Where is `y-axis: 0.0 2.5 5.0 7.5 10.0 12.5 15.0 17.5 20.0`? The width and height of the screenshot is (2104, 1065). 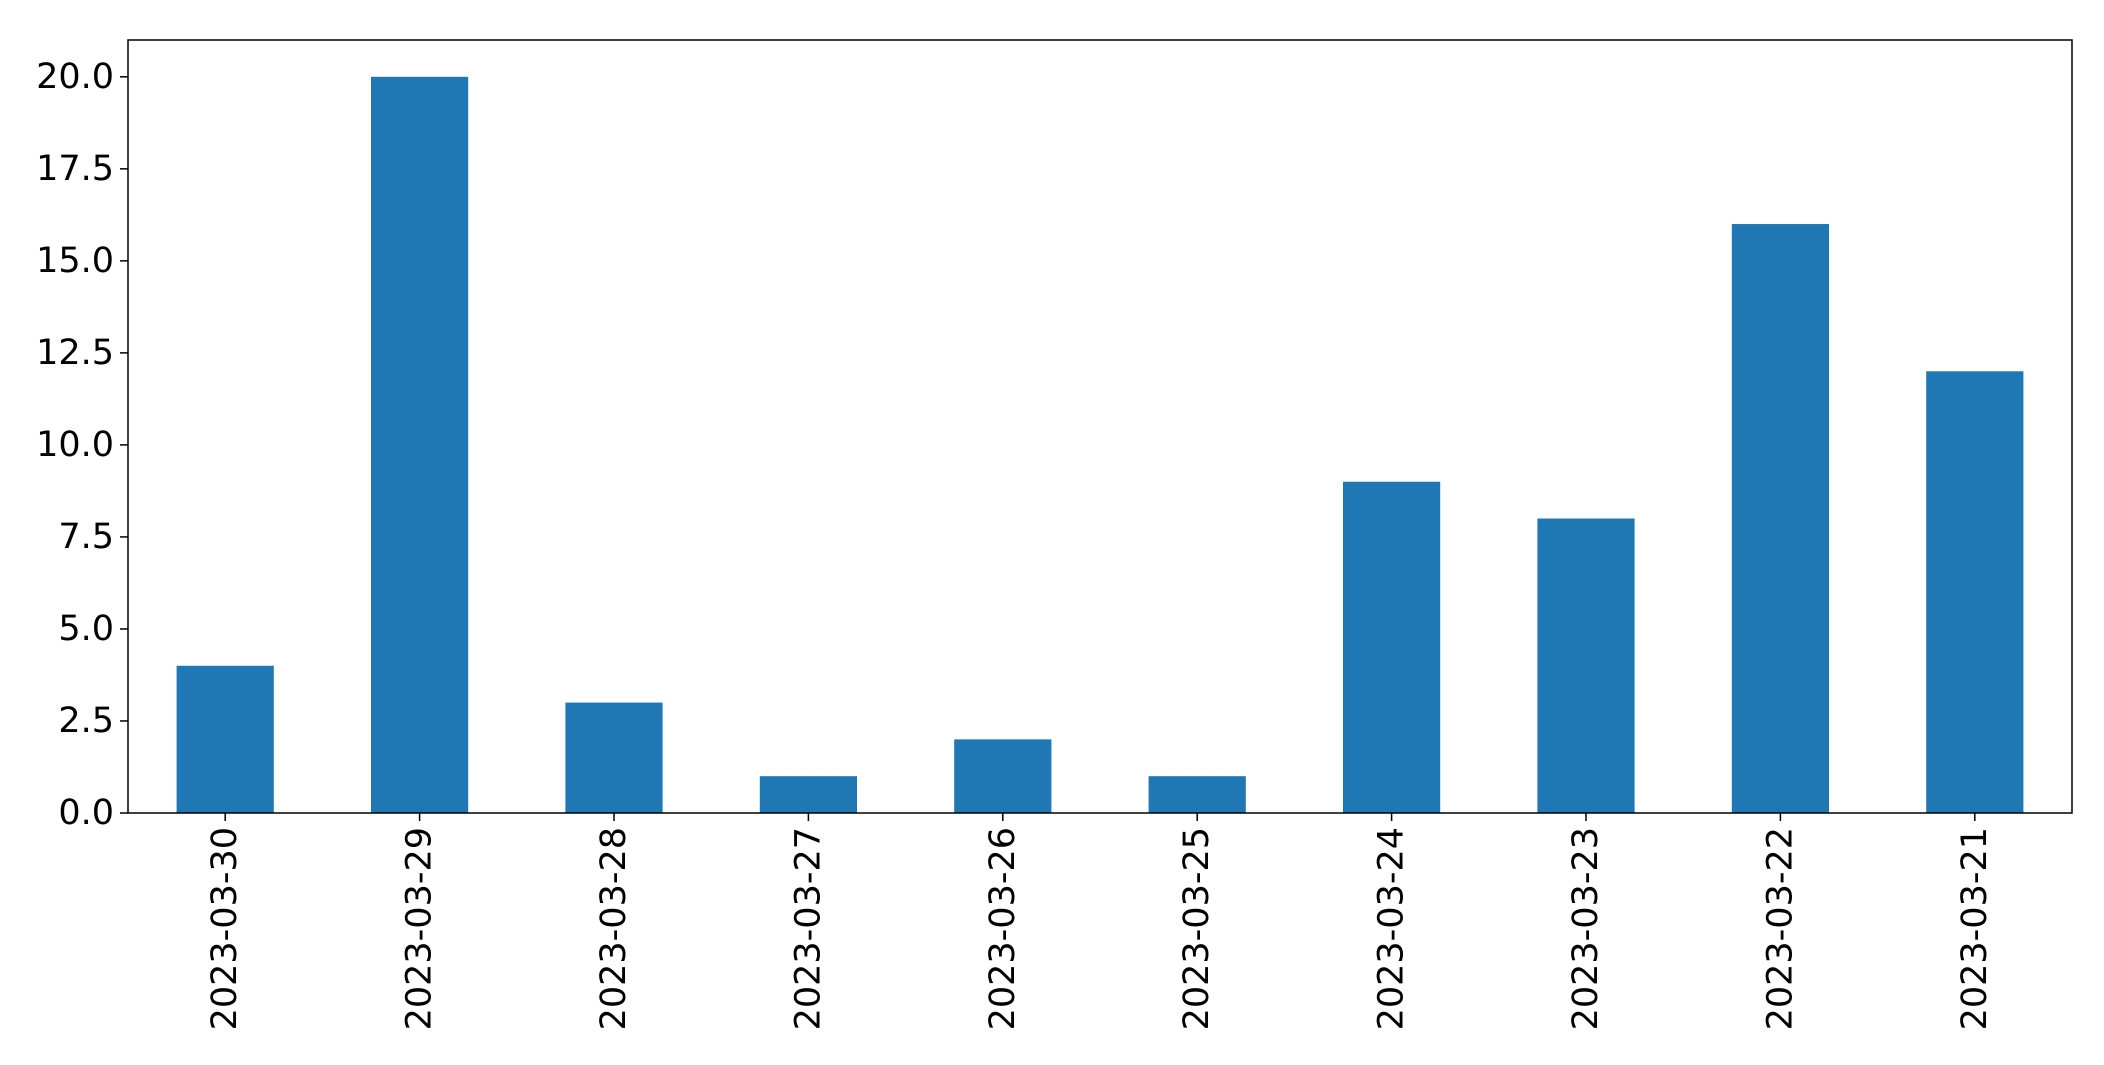
y-axis: 0.0 2.5 5.0 7.5 10.0 12.5 15.0 17.5 20.0 is located at coordinates (82, 445).